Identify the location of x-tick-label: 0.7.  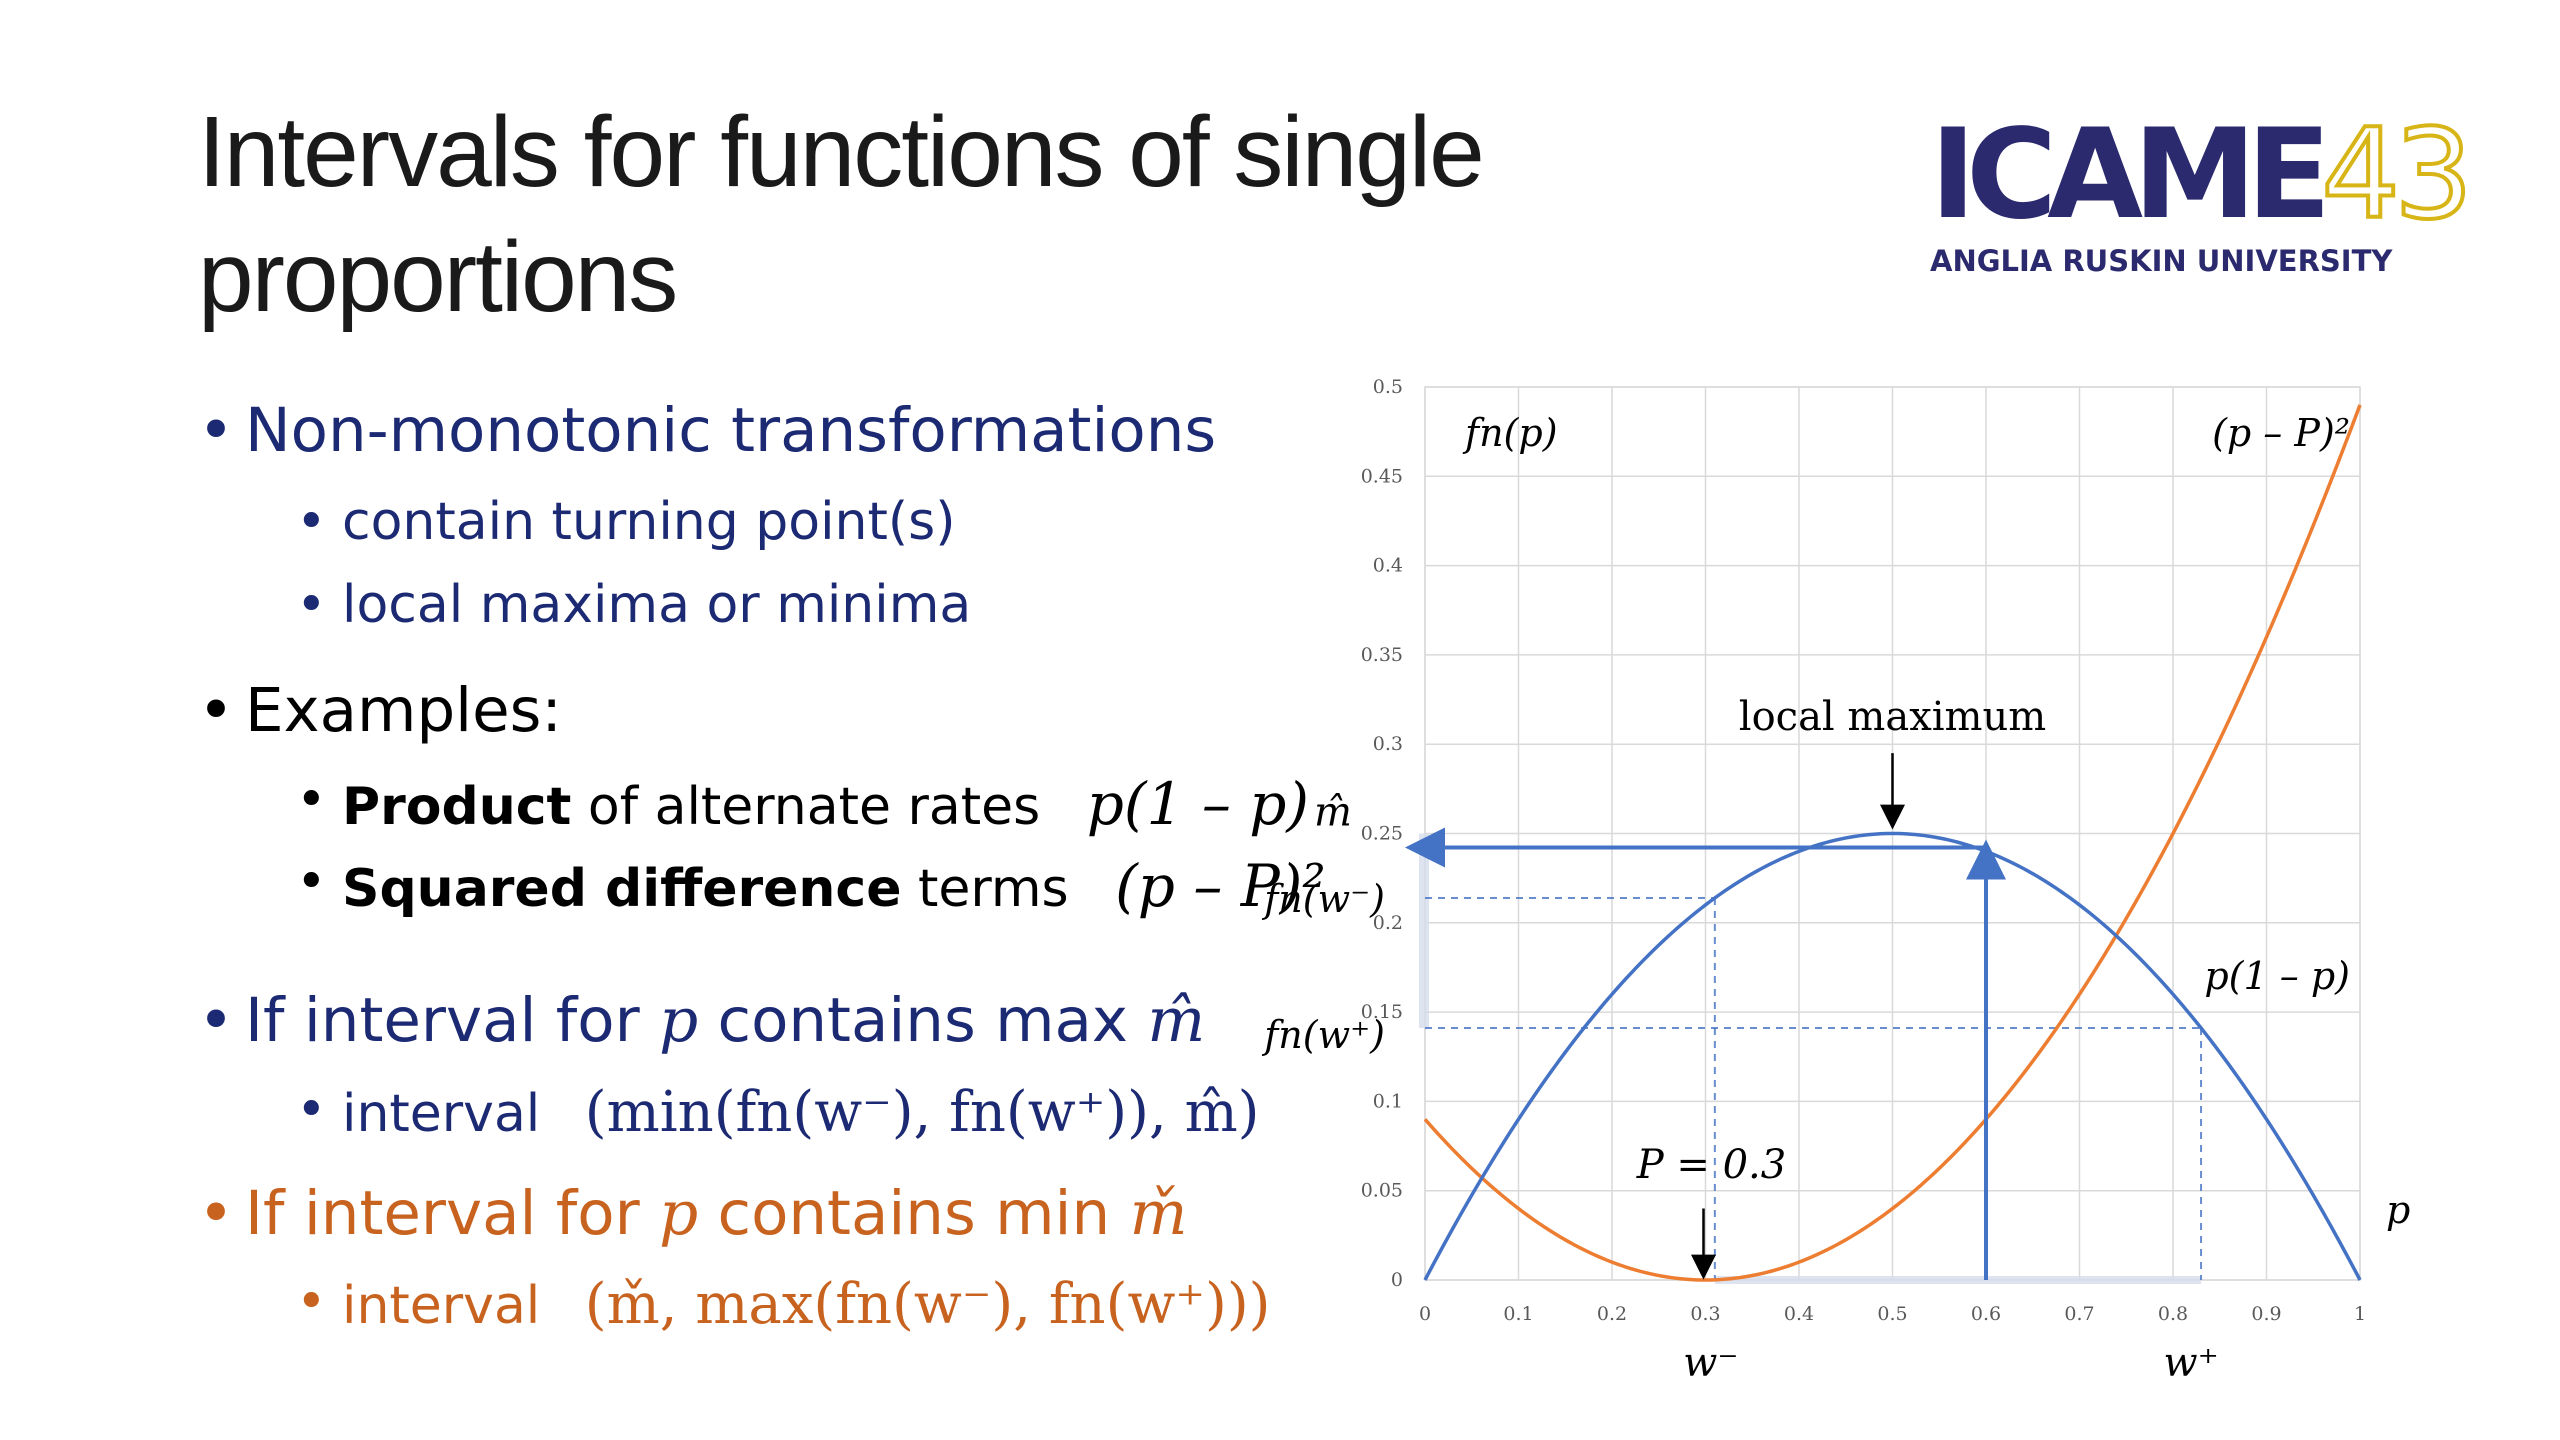
(2079, 1314).